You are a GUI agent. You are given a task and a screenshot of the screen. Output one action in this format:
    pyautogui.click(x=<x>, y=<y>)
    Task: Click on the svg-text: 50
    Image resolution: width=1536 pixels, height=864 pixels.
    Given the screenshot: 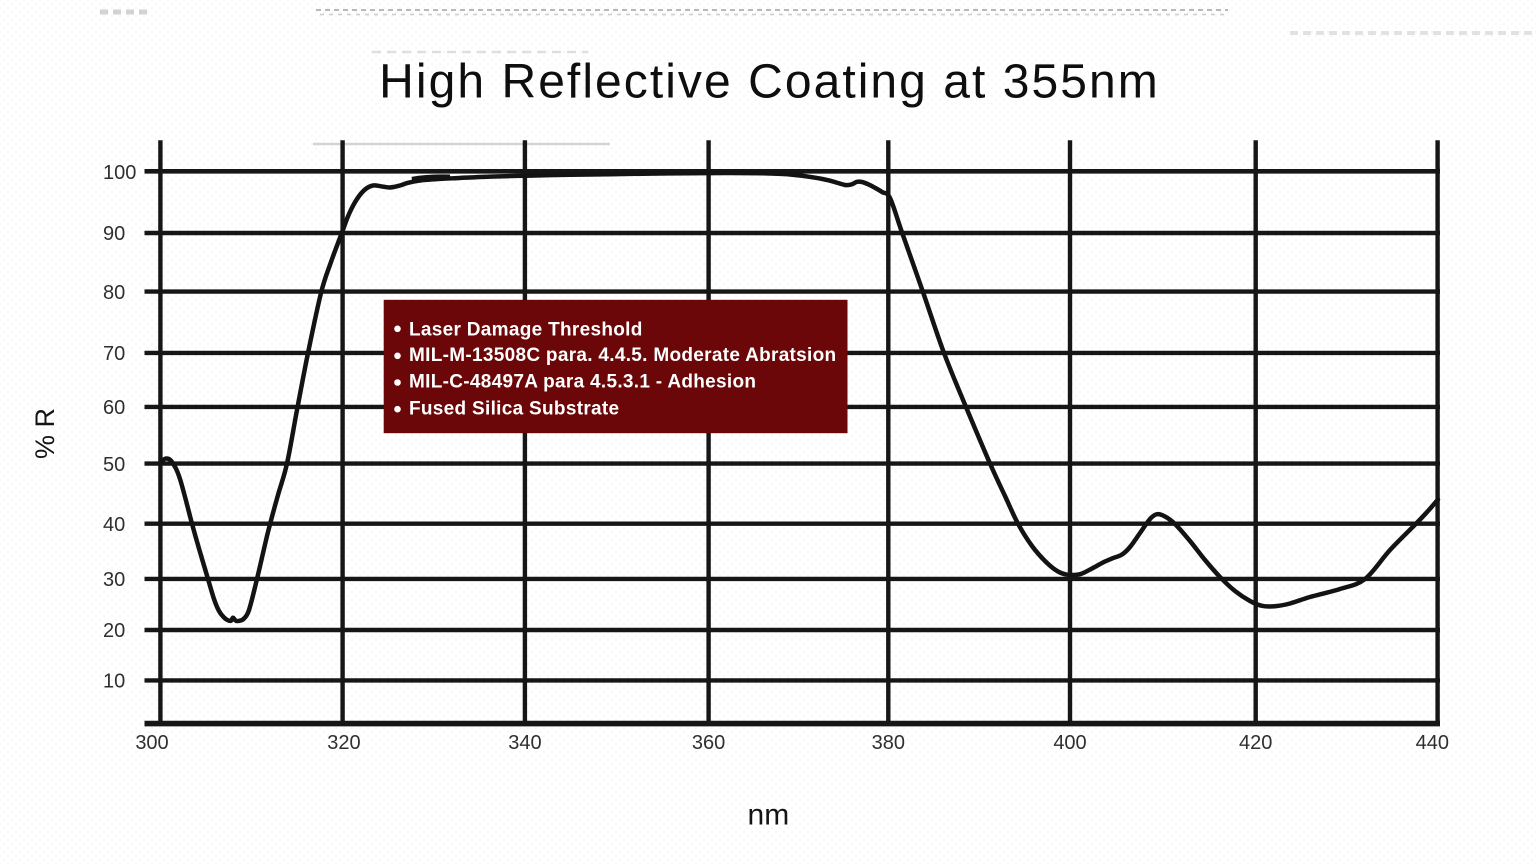 What is the action you would take?
    pyautogui.click(x=114, y=465)
    